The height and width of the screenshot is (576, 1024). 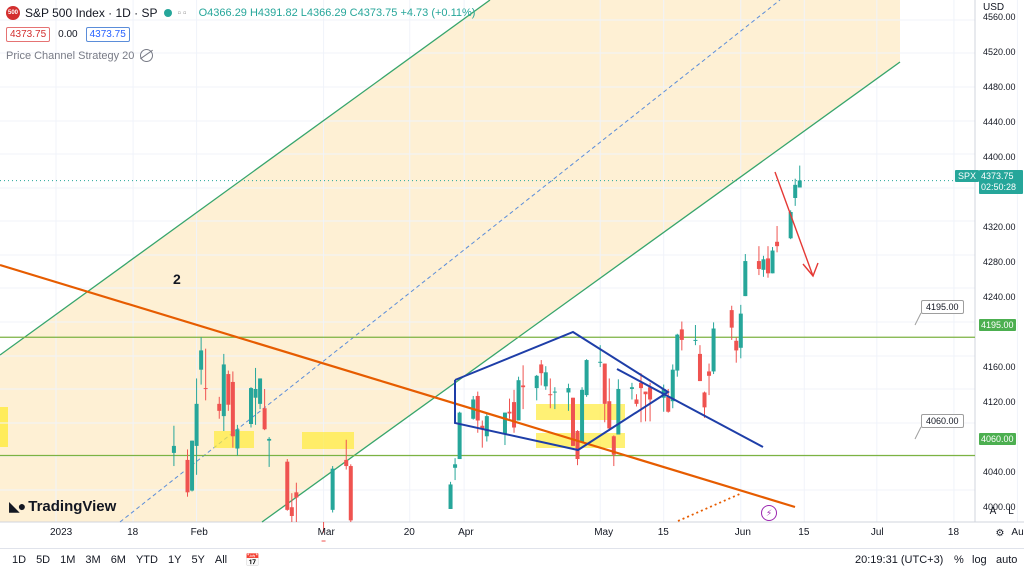 What do you see at coordinates (994, 7) in the screenshot?
I see `currency-label: USD` at bounding box center [994, 7].